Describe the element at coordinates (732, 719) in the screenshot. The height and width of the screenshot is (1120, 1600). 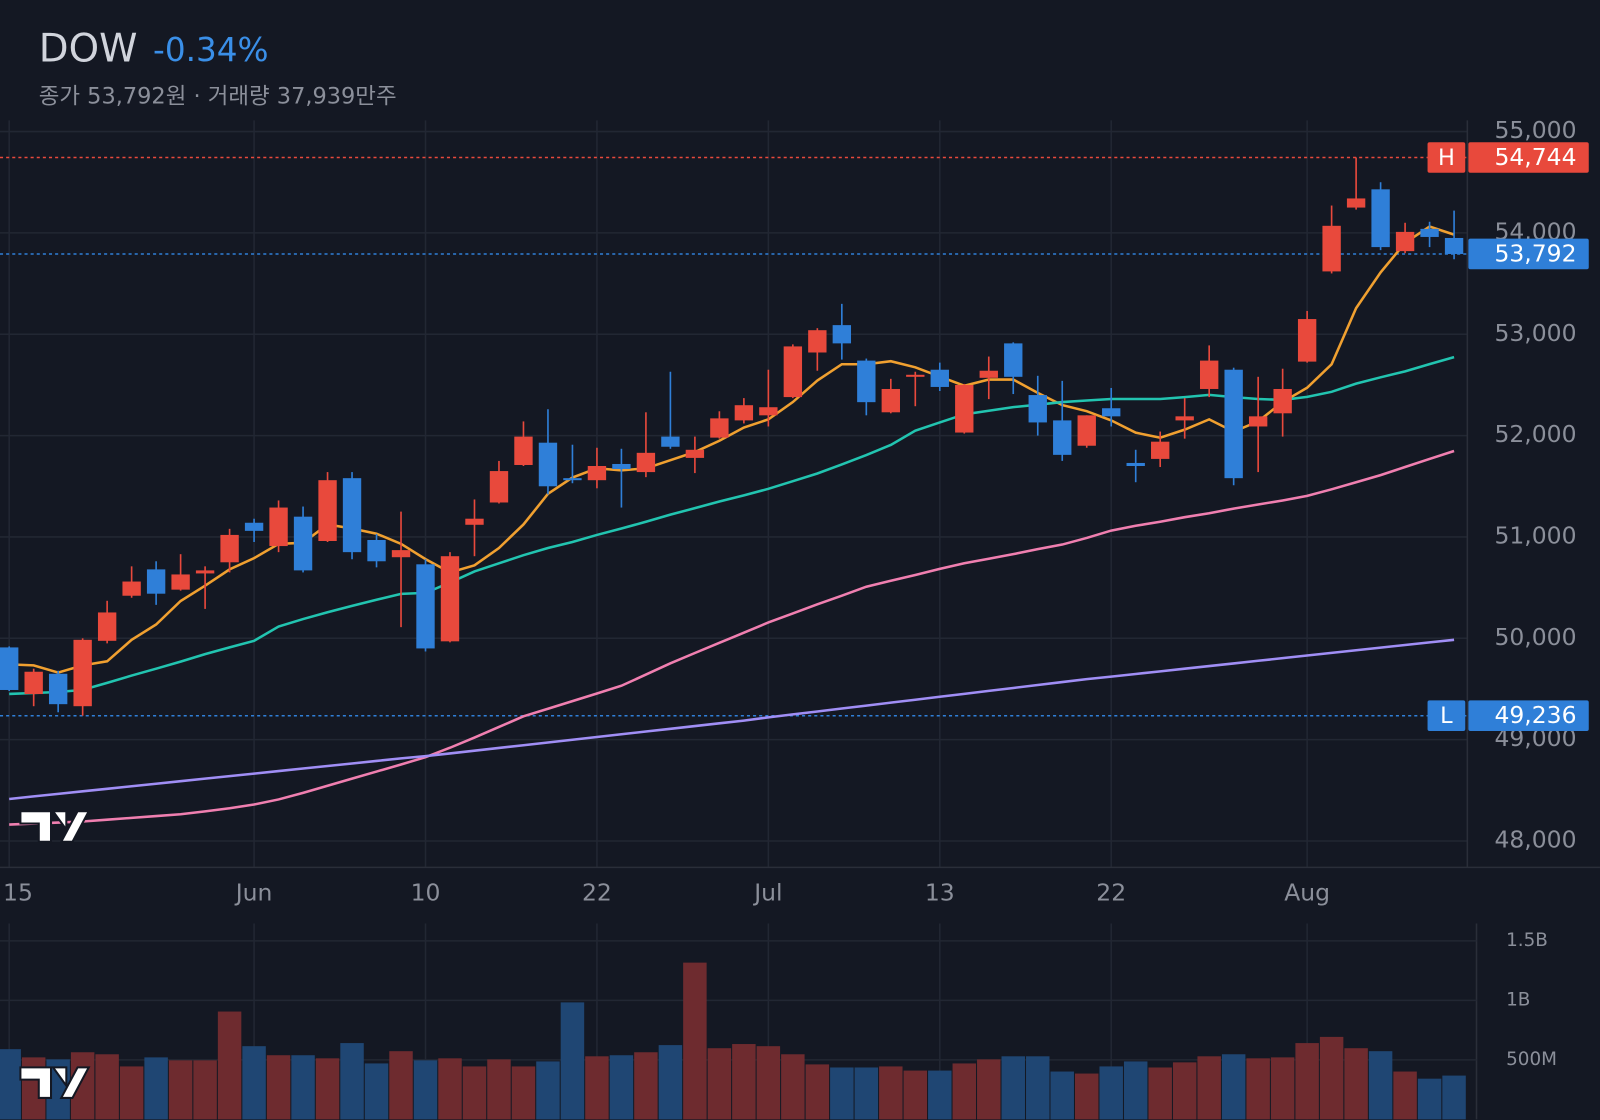
I see `moving-average` at that location.